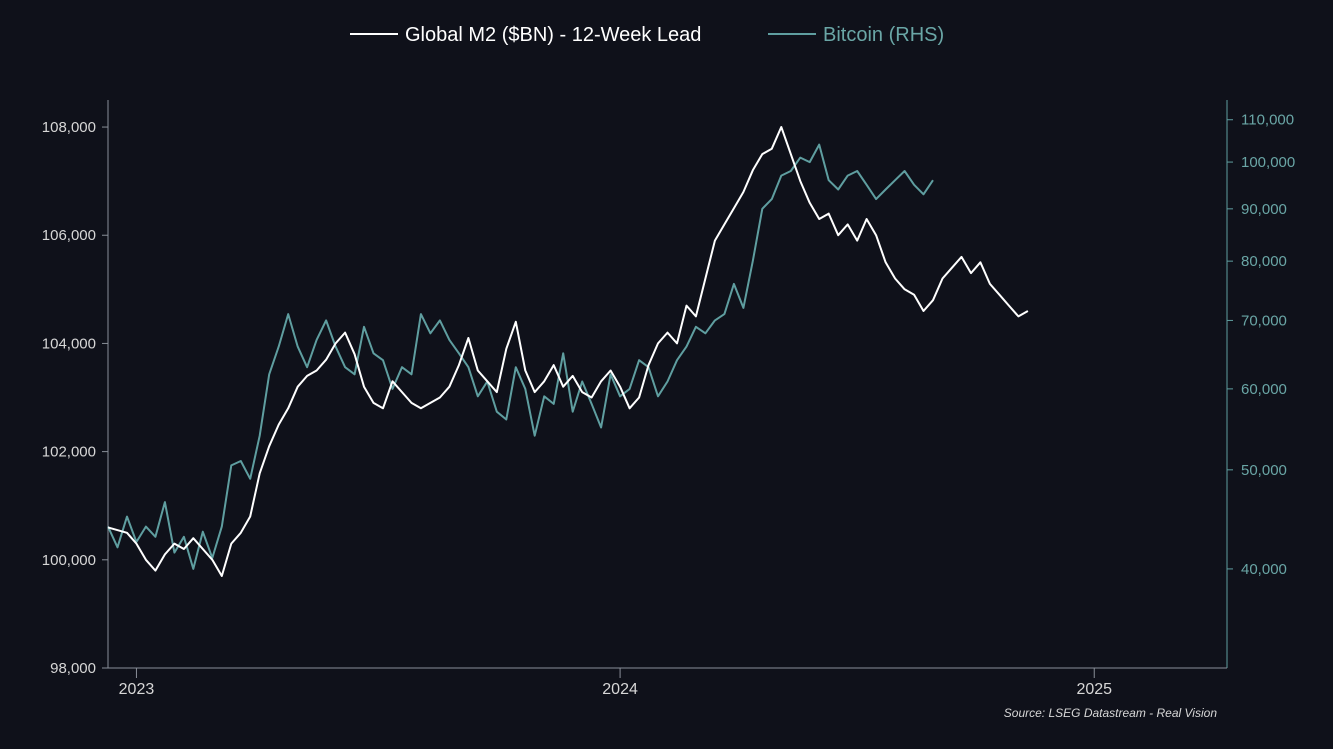  What do you see at coordinates (69, 235) in the screenshot?
I see `left-tick-label: 106,000` at bounding box center [69, 235].